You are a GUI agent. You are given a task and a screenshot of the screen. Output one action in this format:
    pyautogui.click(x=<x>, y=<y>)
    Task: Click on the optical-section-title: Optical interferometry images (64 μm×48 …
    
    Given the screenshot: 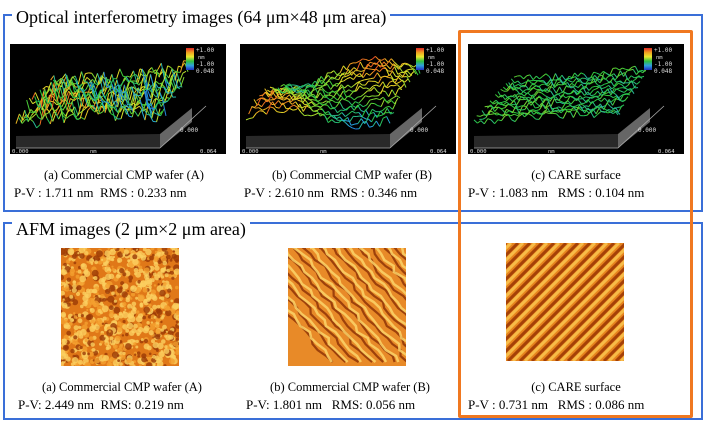 What is the action you would take?
    pyautogui.click(x=201, y=17)
    